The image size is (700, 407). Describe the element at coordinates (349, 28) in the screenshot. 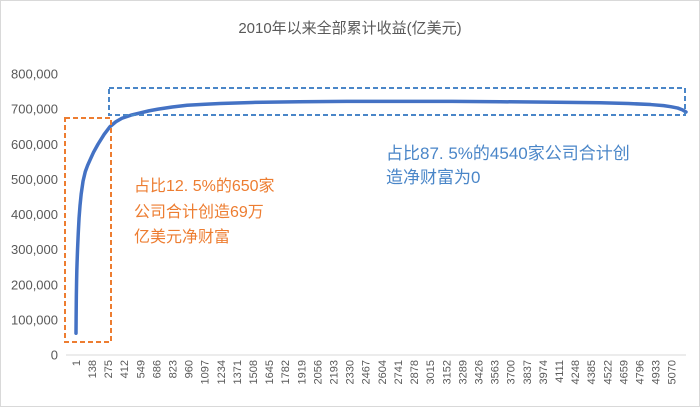

I see `chart-title: 2010年以来全部累计收益(亿美元)` at that location.